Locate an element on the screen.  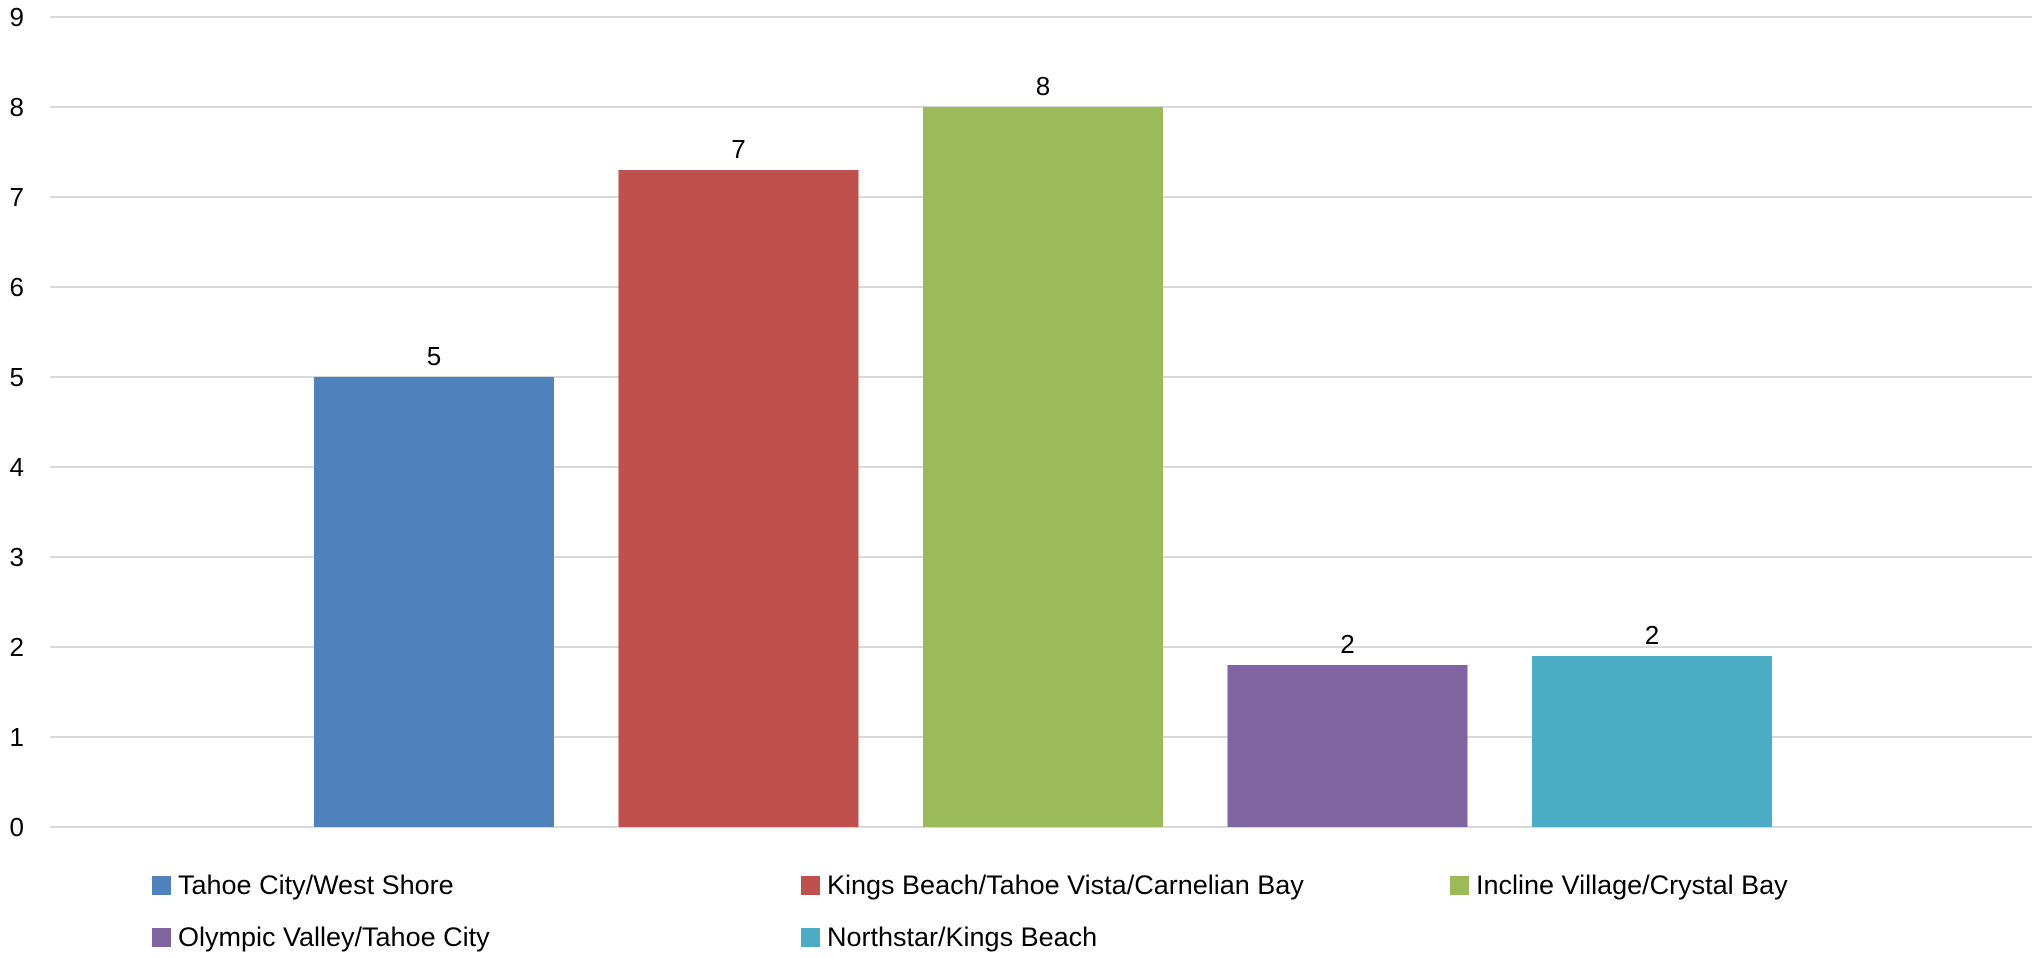
y-tick-label: 7 is located at coordinates (17, 197).